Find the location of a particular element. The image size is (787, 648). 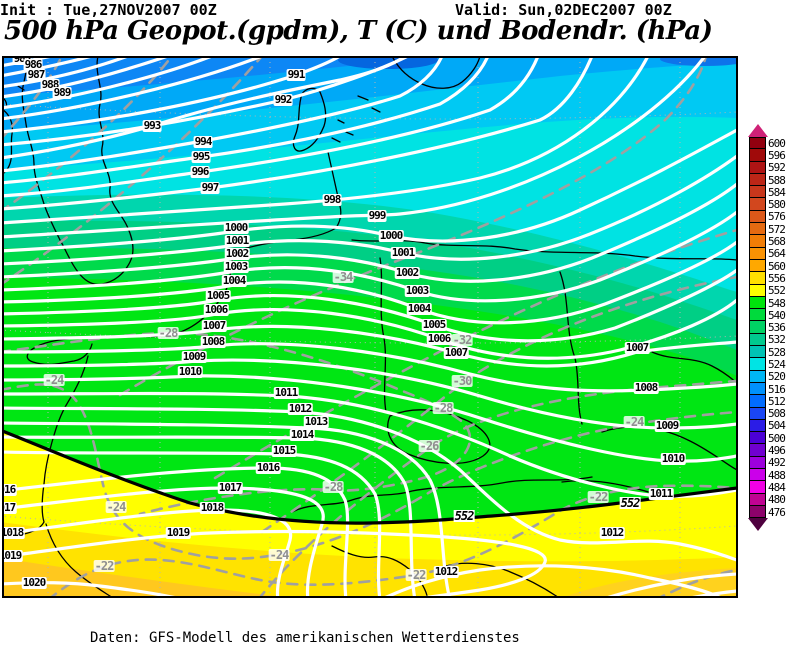

pressure-label: 999 is located at coordinates (377, 215).